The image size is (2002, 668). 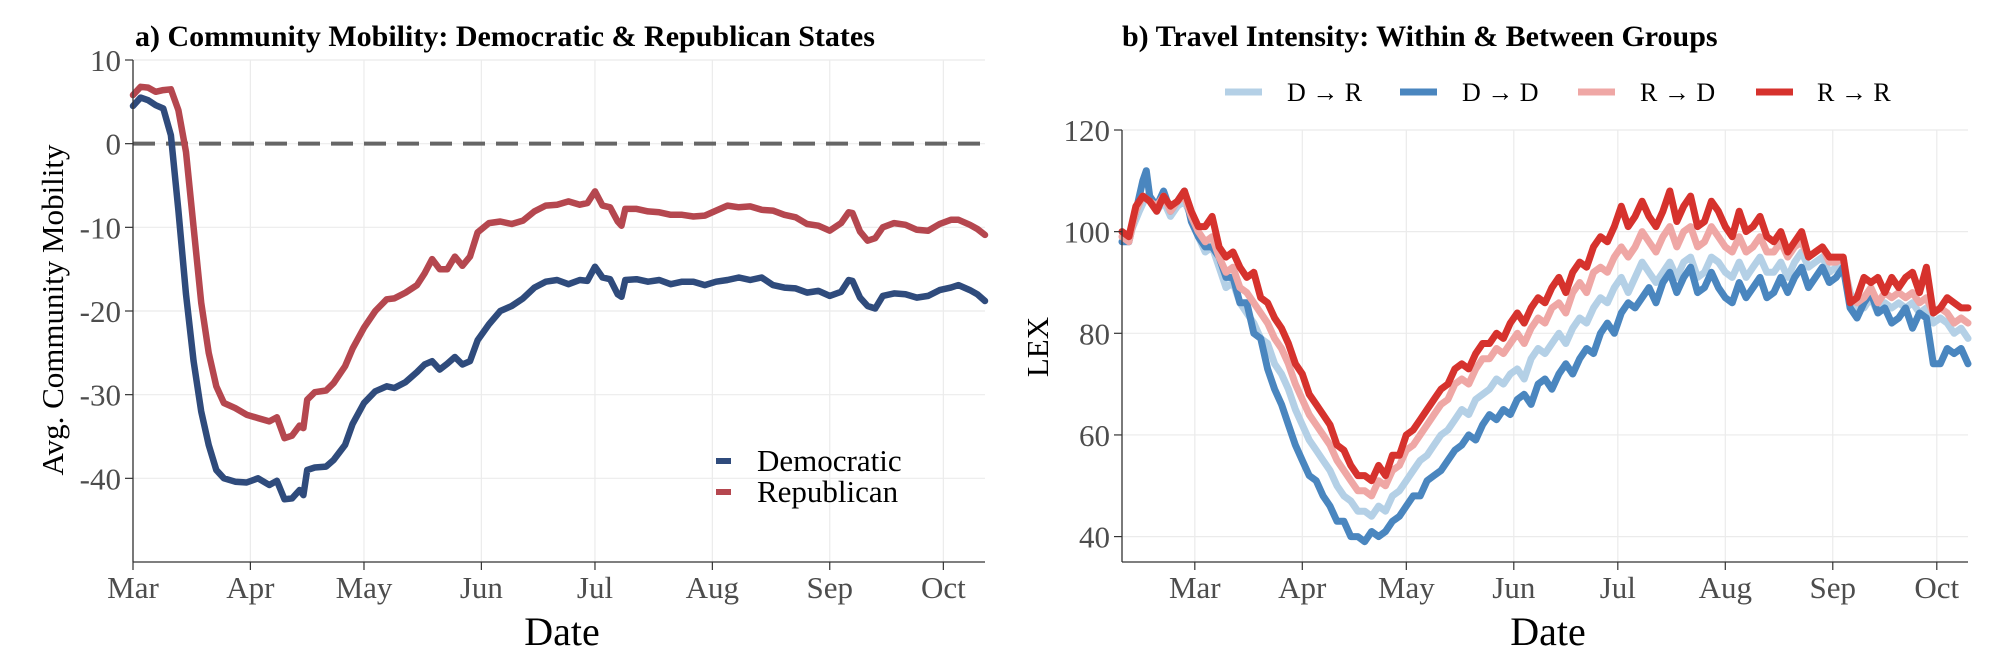 I want to click on y-tick-label: -10, so click(x=100, y=227).